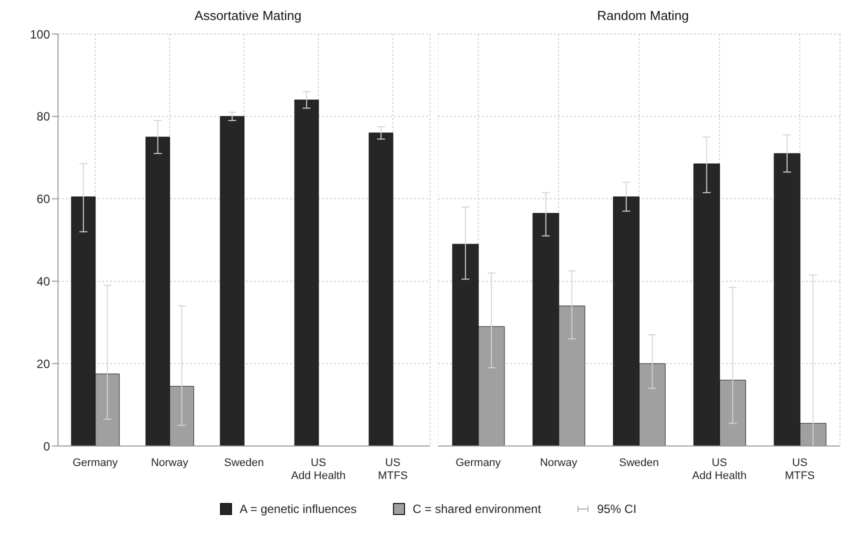 Image resolution: width=857 pixels, height=545 pixels. Describe the element at coordinates (40, 34) in the screenshot. I see `y-tick-label: 100` at that location.